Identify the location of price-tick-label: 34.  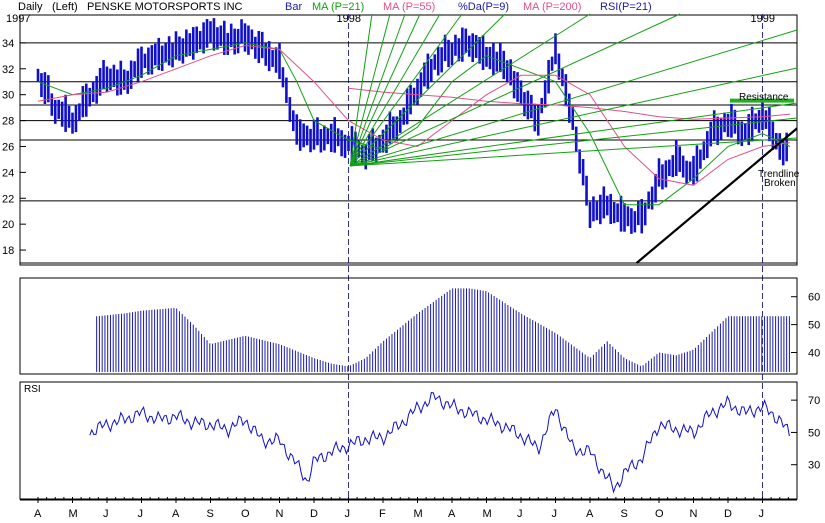
(8, 44).